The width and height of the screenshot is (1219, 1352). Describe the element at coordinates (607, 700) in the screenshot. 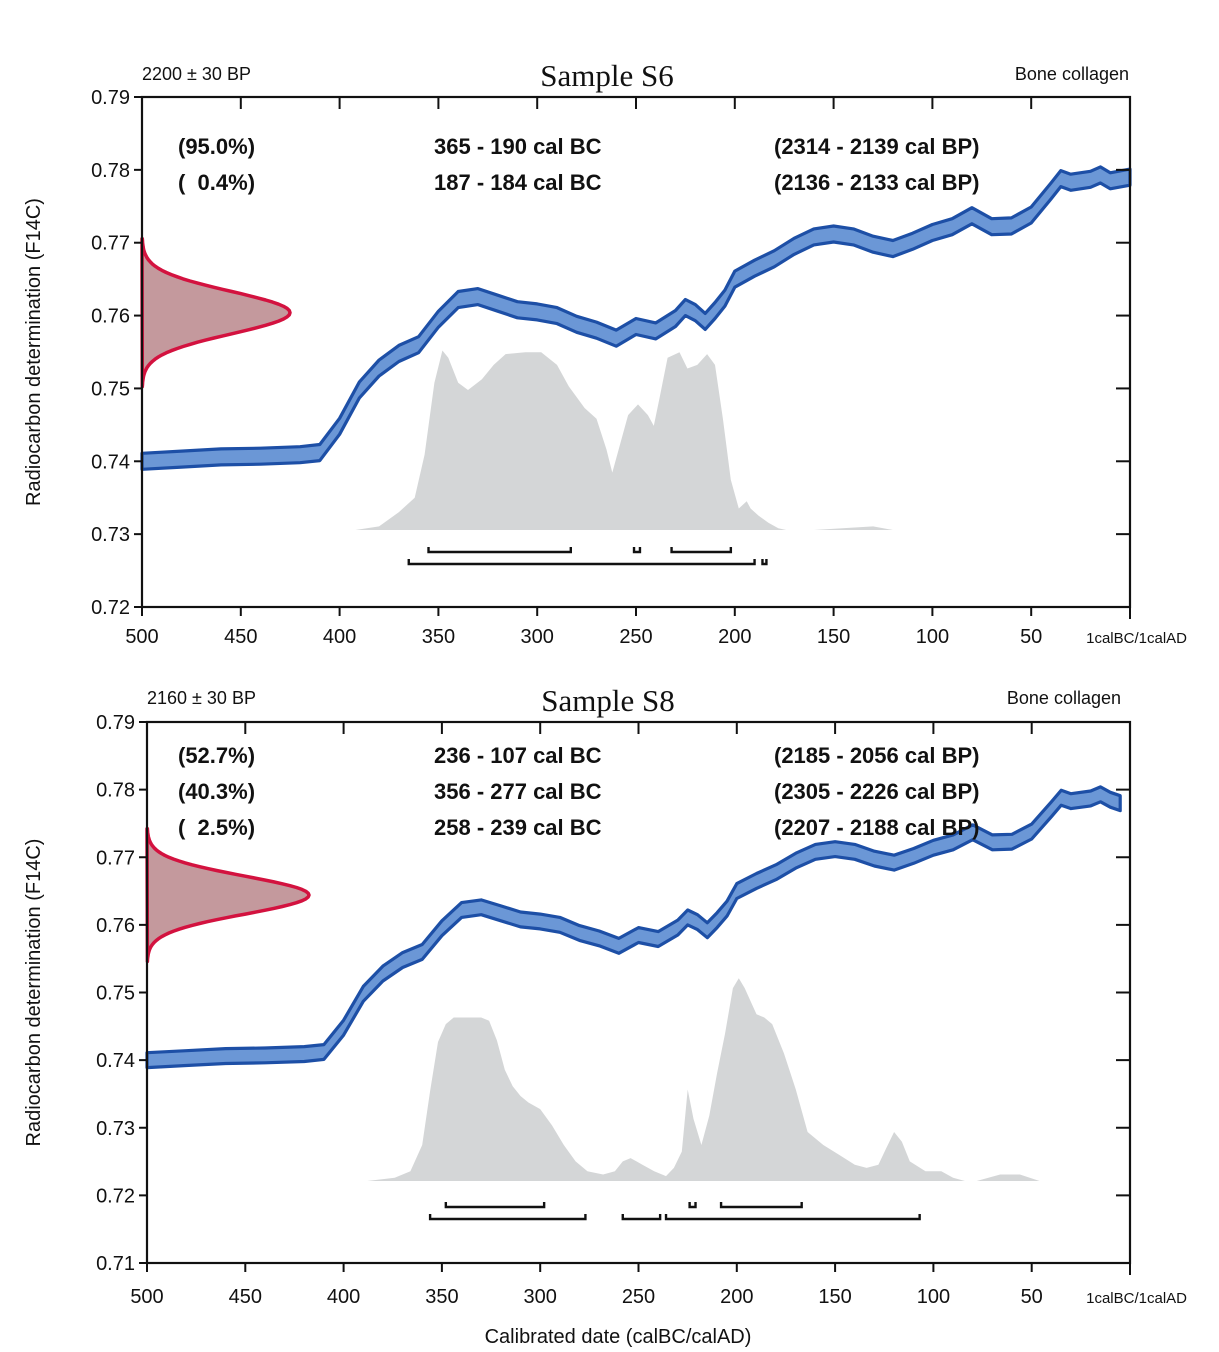

I see `chart-title: Sample S8` at that location.